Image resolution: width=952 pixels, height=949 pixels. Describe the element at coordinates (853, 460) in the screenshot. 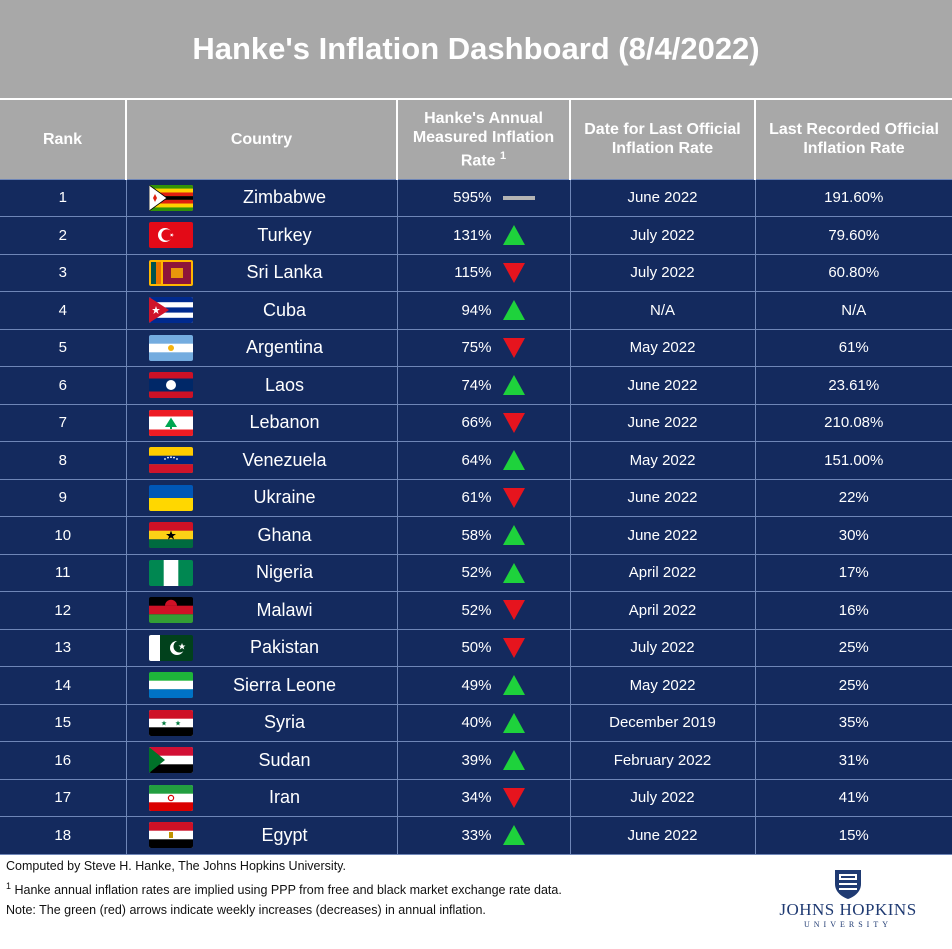

I see `official-rate-cell: 151.00%` at that location.